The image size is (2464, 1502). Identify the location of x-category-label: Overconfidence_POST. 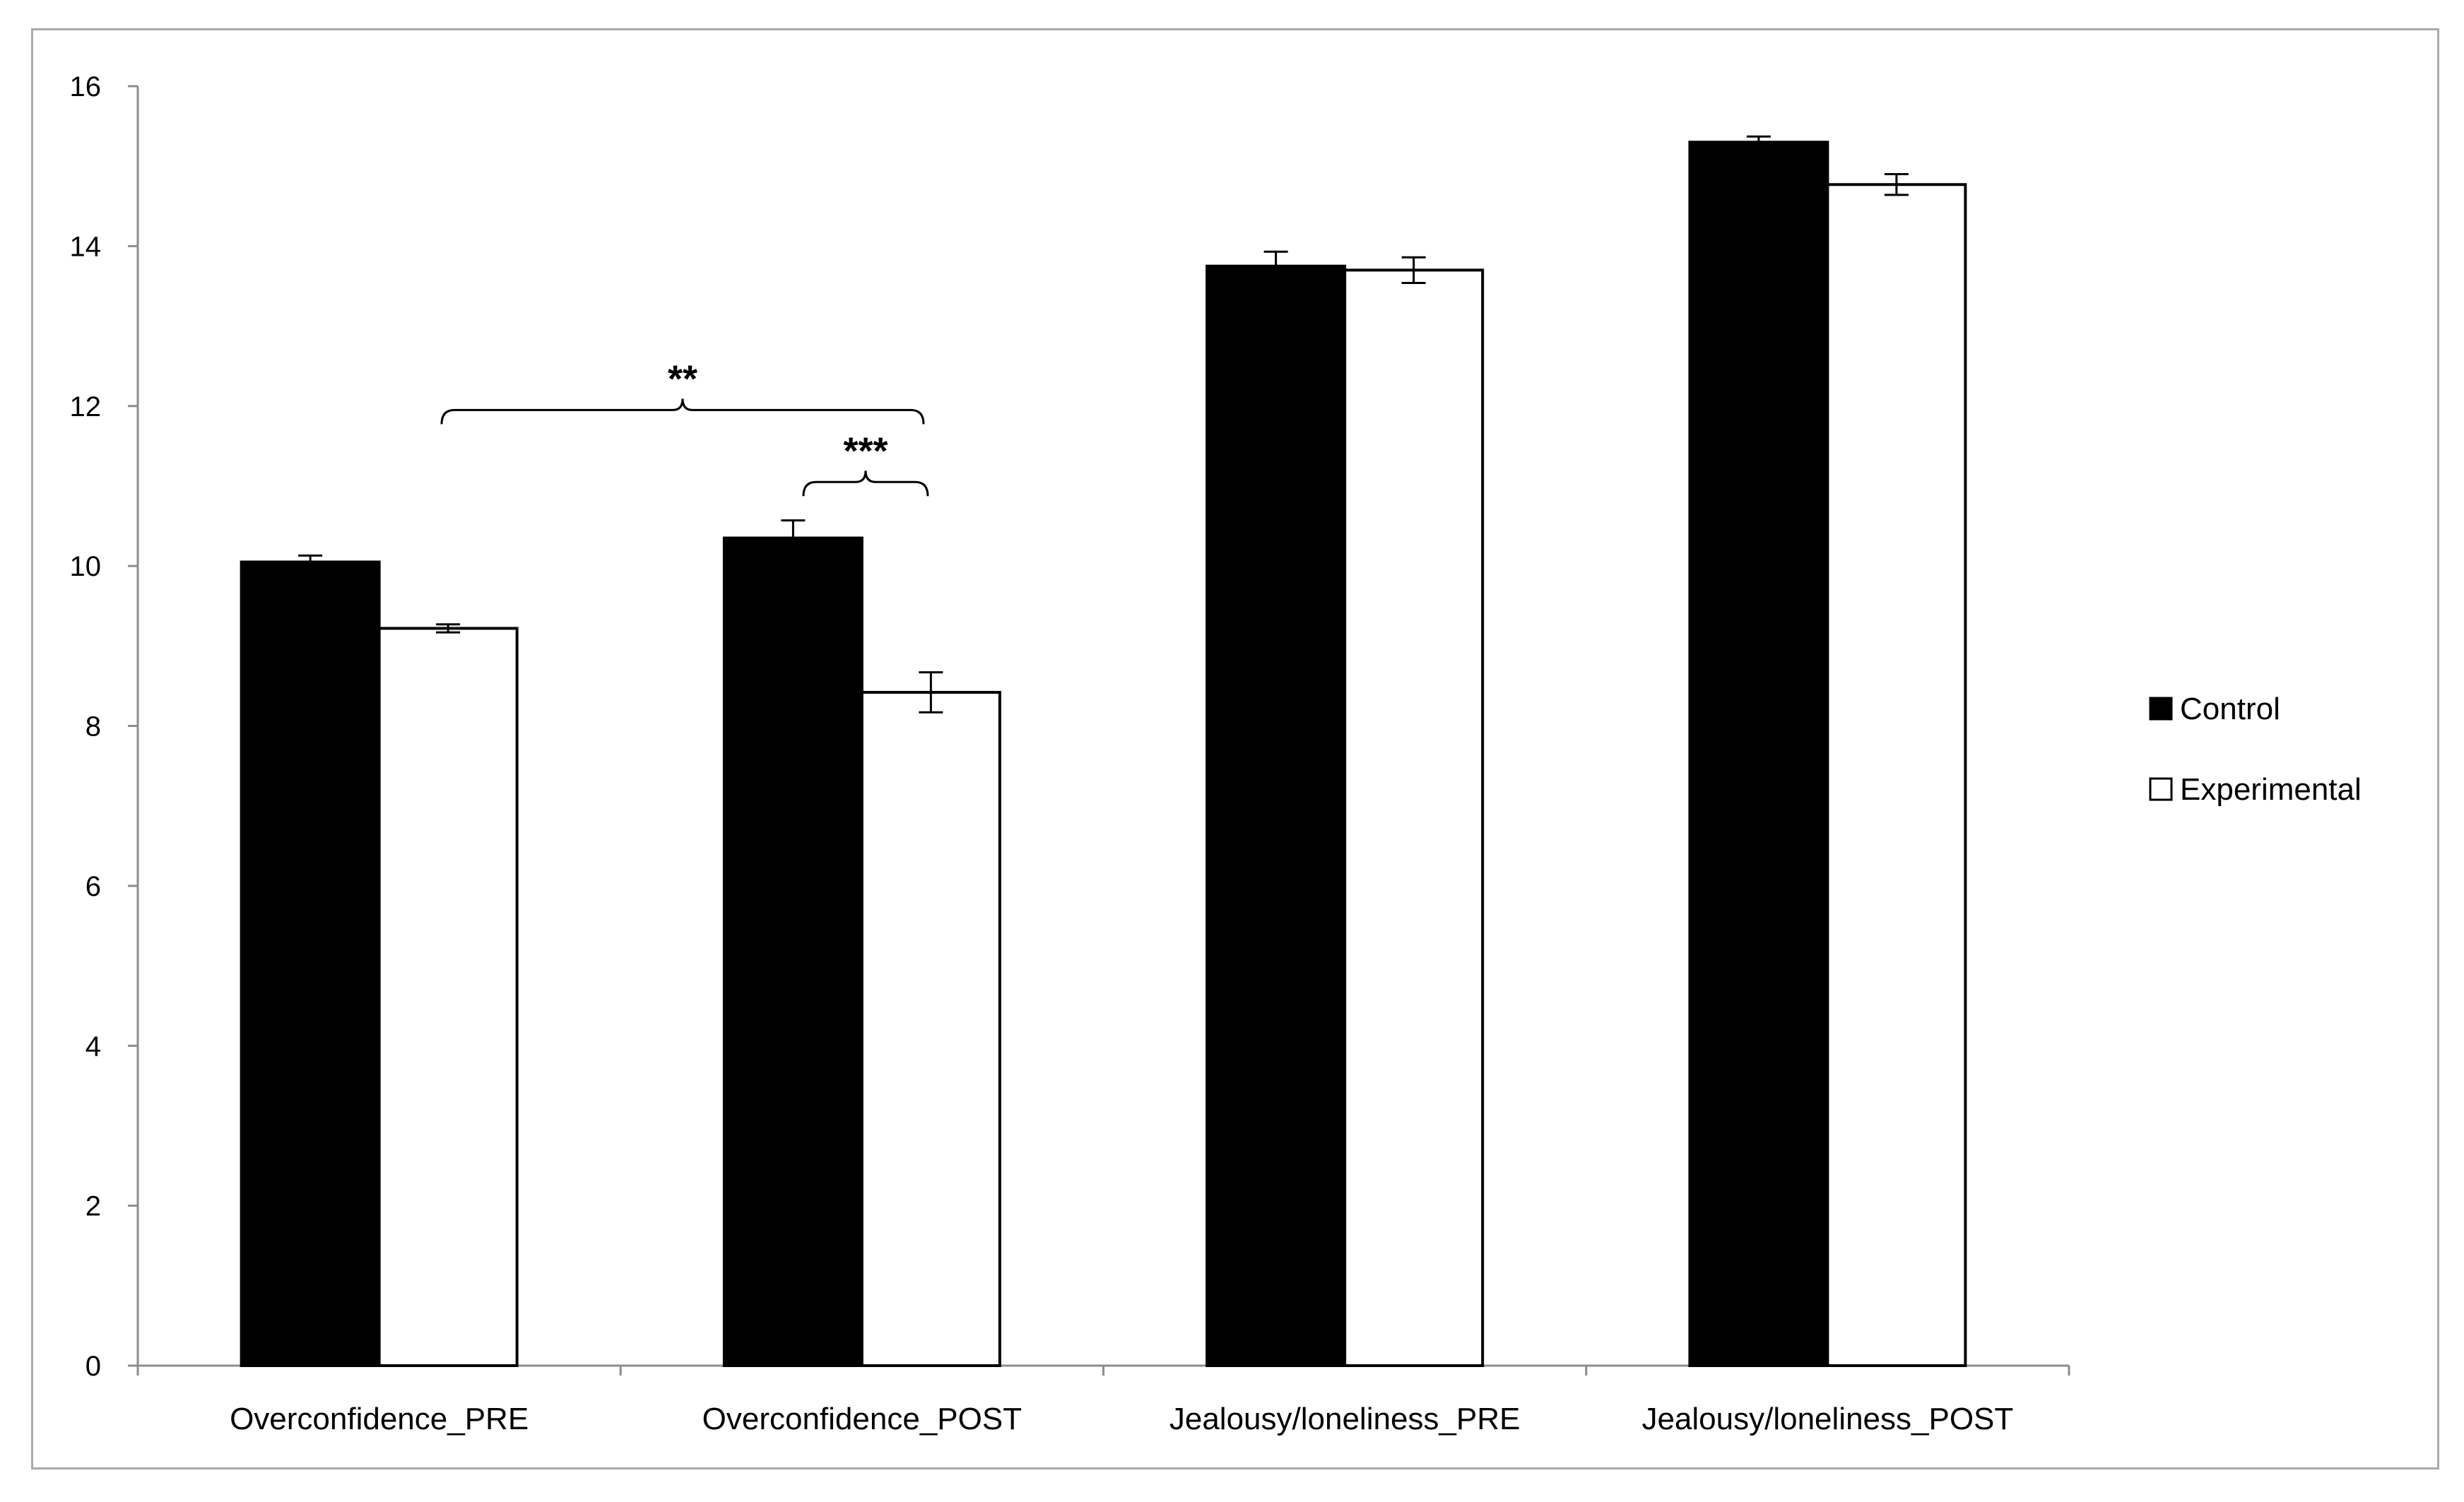
(862, 1419).